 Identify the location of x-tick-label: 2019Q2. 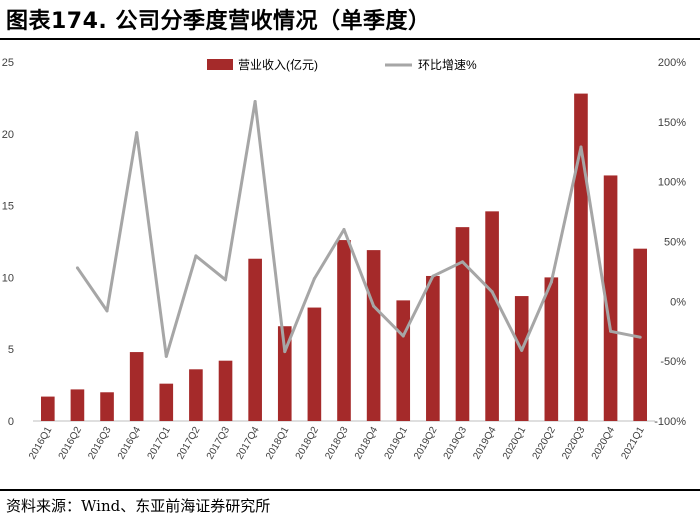
(426, 443).